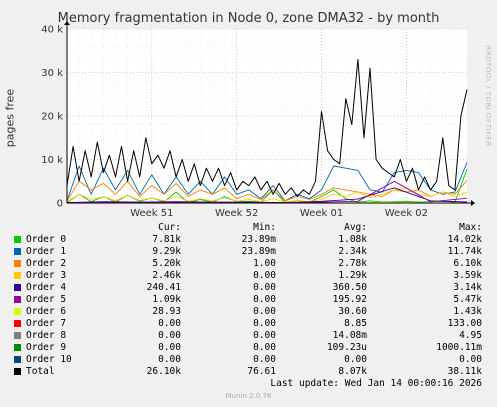 The image size is (497, 407). Describe the element at coordinates (352, 239) in the screenshot. I see `legend-avg: 1.08k` at that location.